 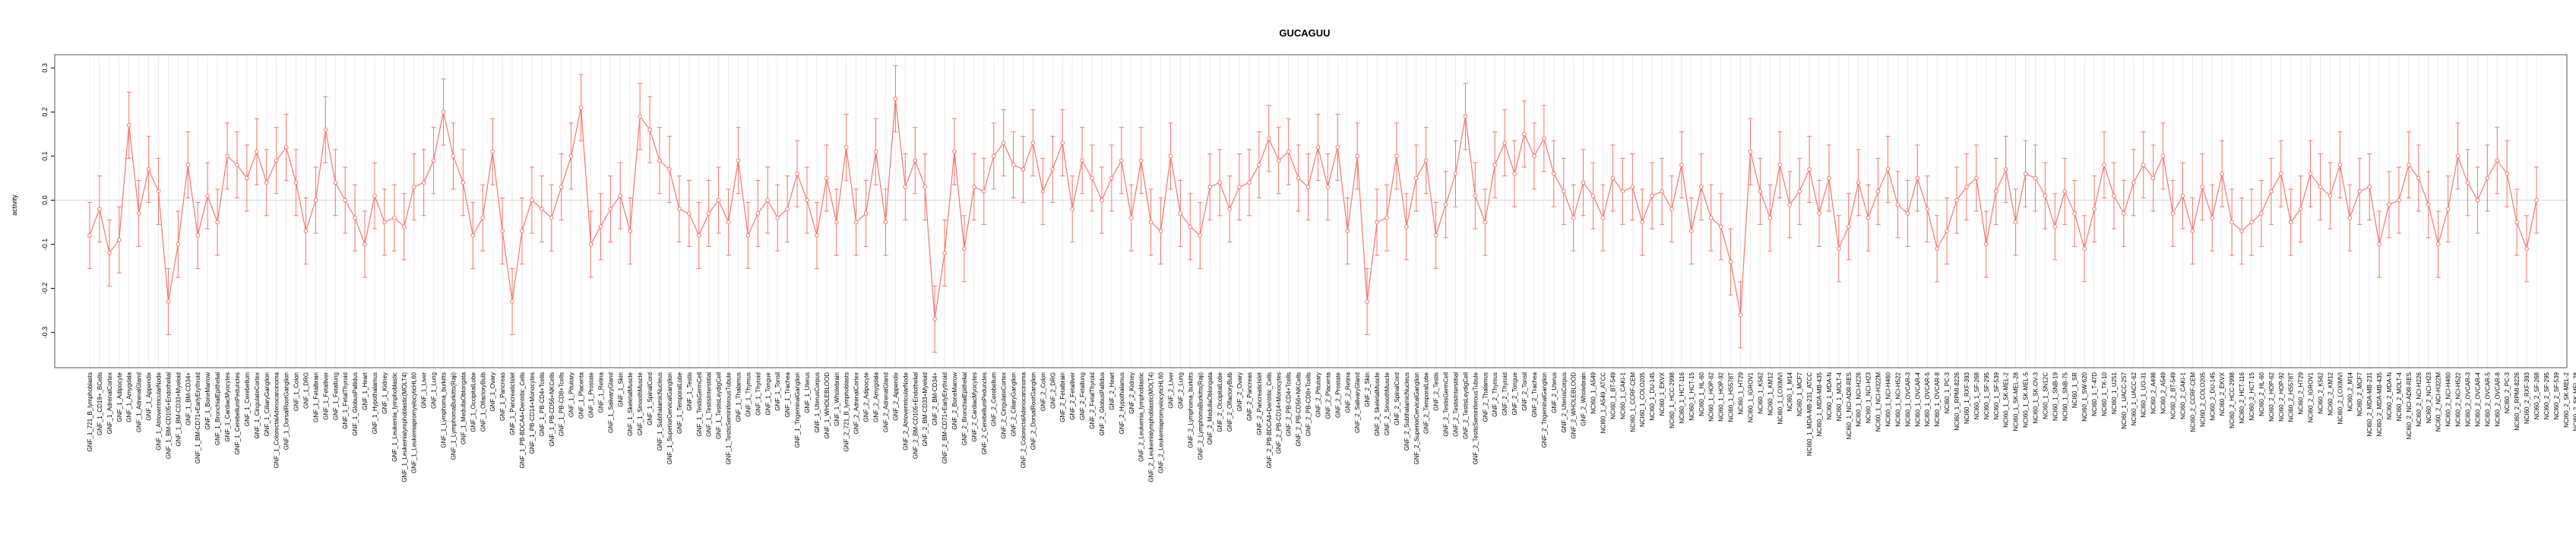 What do you see at coordinates (277, 420) in the screenshot?
I see `x-tick-label: GNF_1_ColorectalAdenocarcinoma` at bounding box center [277, 420].